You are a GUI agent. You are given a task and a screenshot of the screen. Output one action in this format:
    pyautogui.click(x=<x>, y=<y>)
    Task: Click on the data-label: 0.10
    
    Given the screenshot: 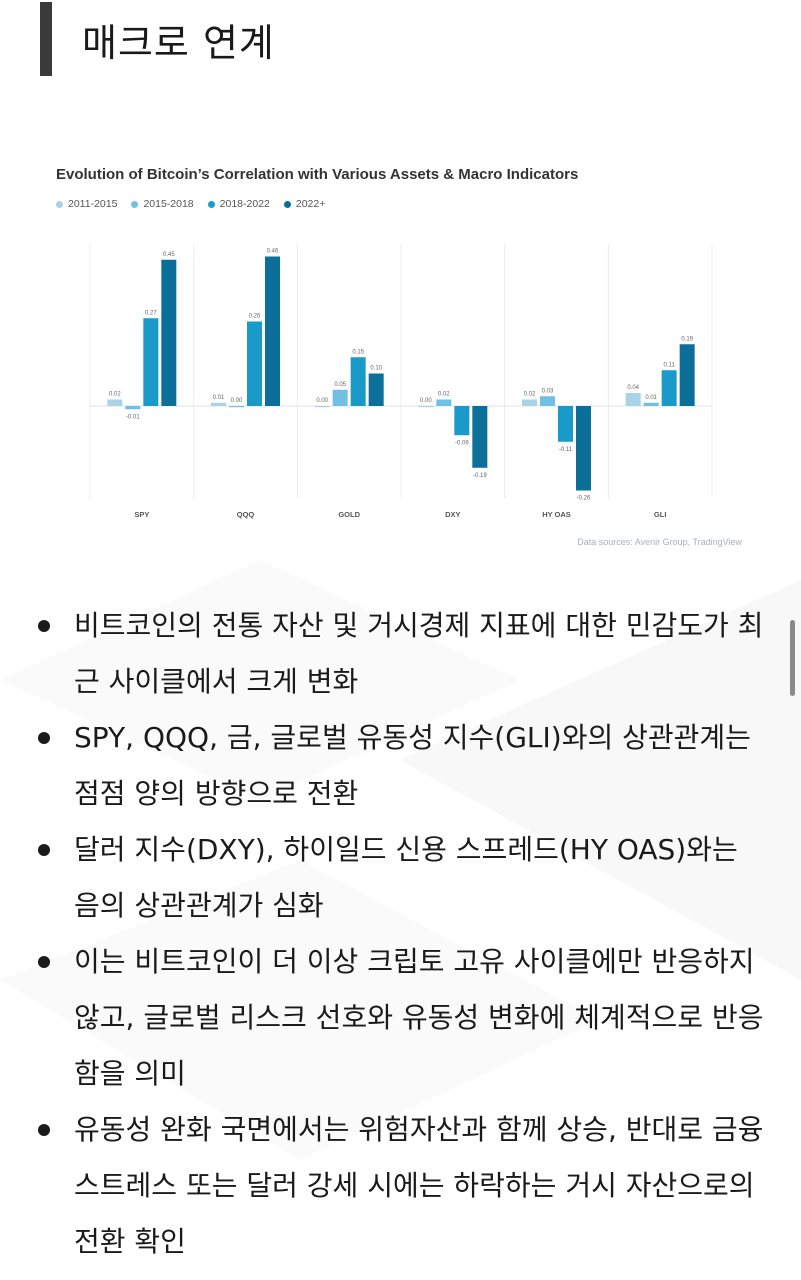 What is the action you would take?
    pyautogui.click(x=376, y=369)
    